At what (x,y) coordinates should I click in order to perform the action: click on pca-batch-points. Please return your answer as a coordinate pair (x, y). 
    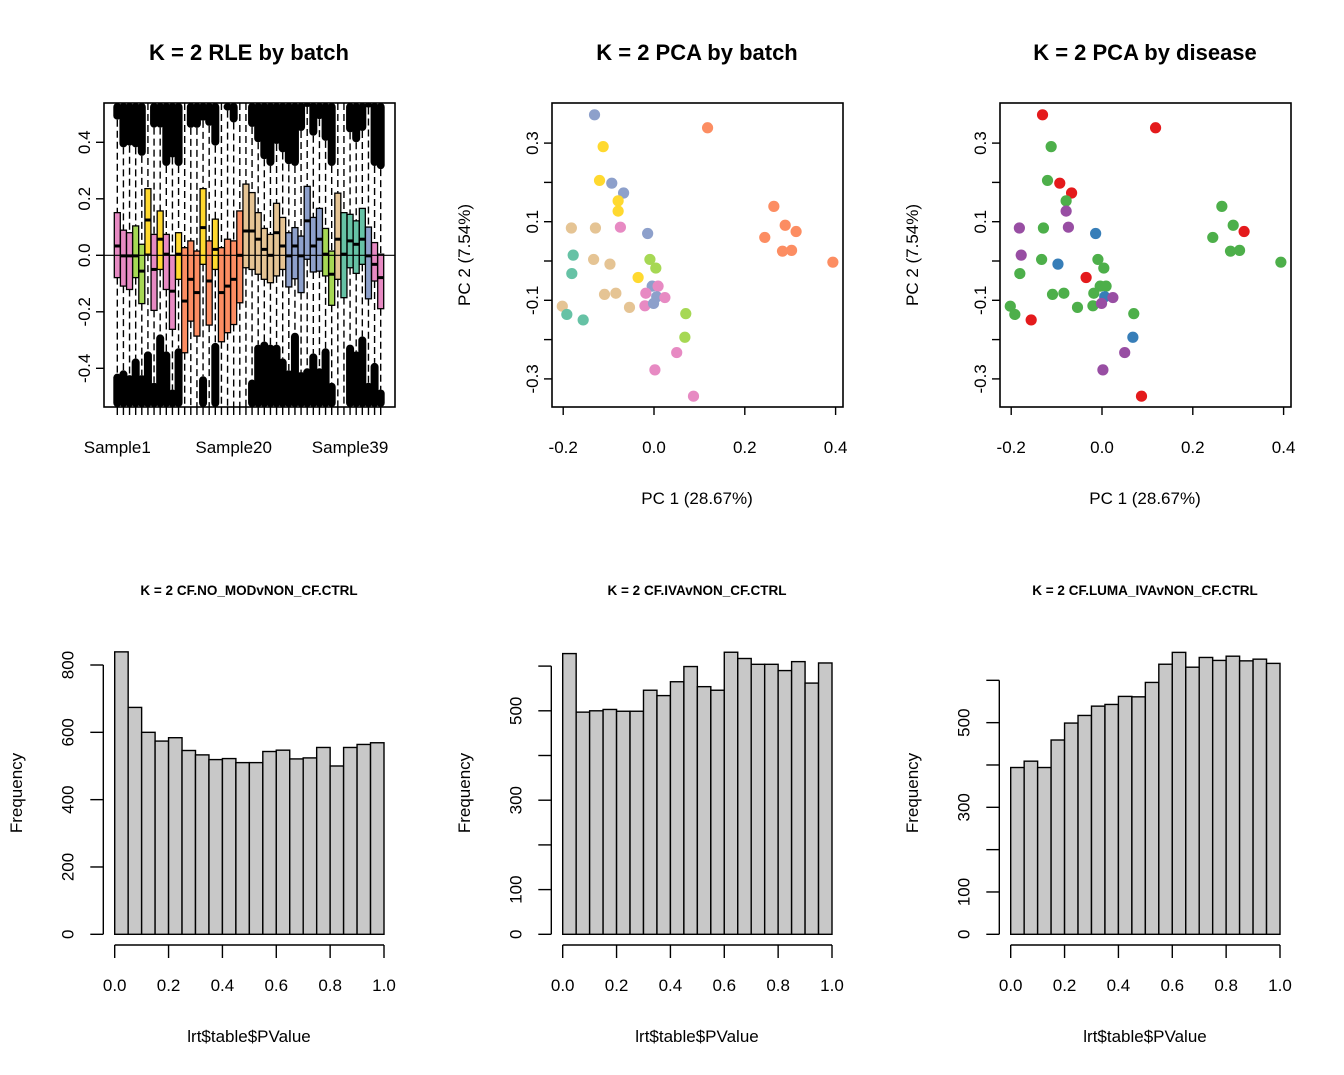
    Looking at the image, I should click on (697, 255).